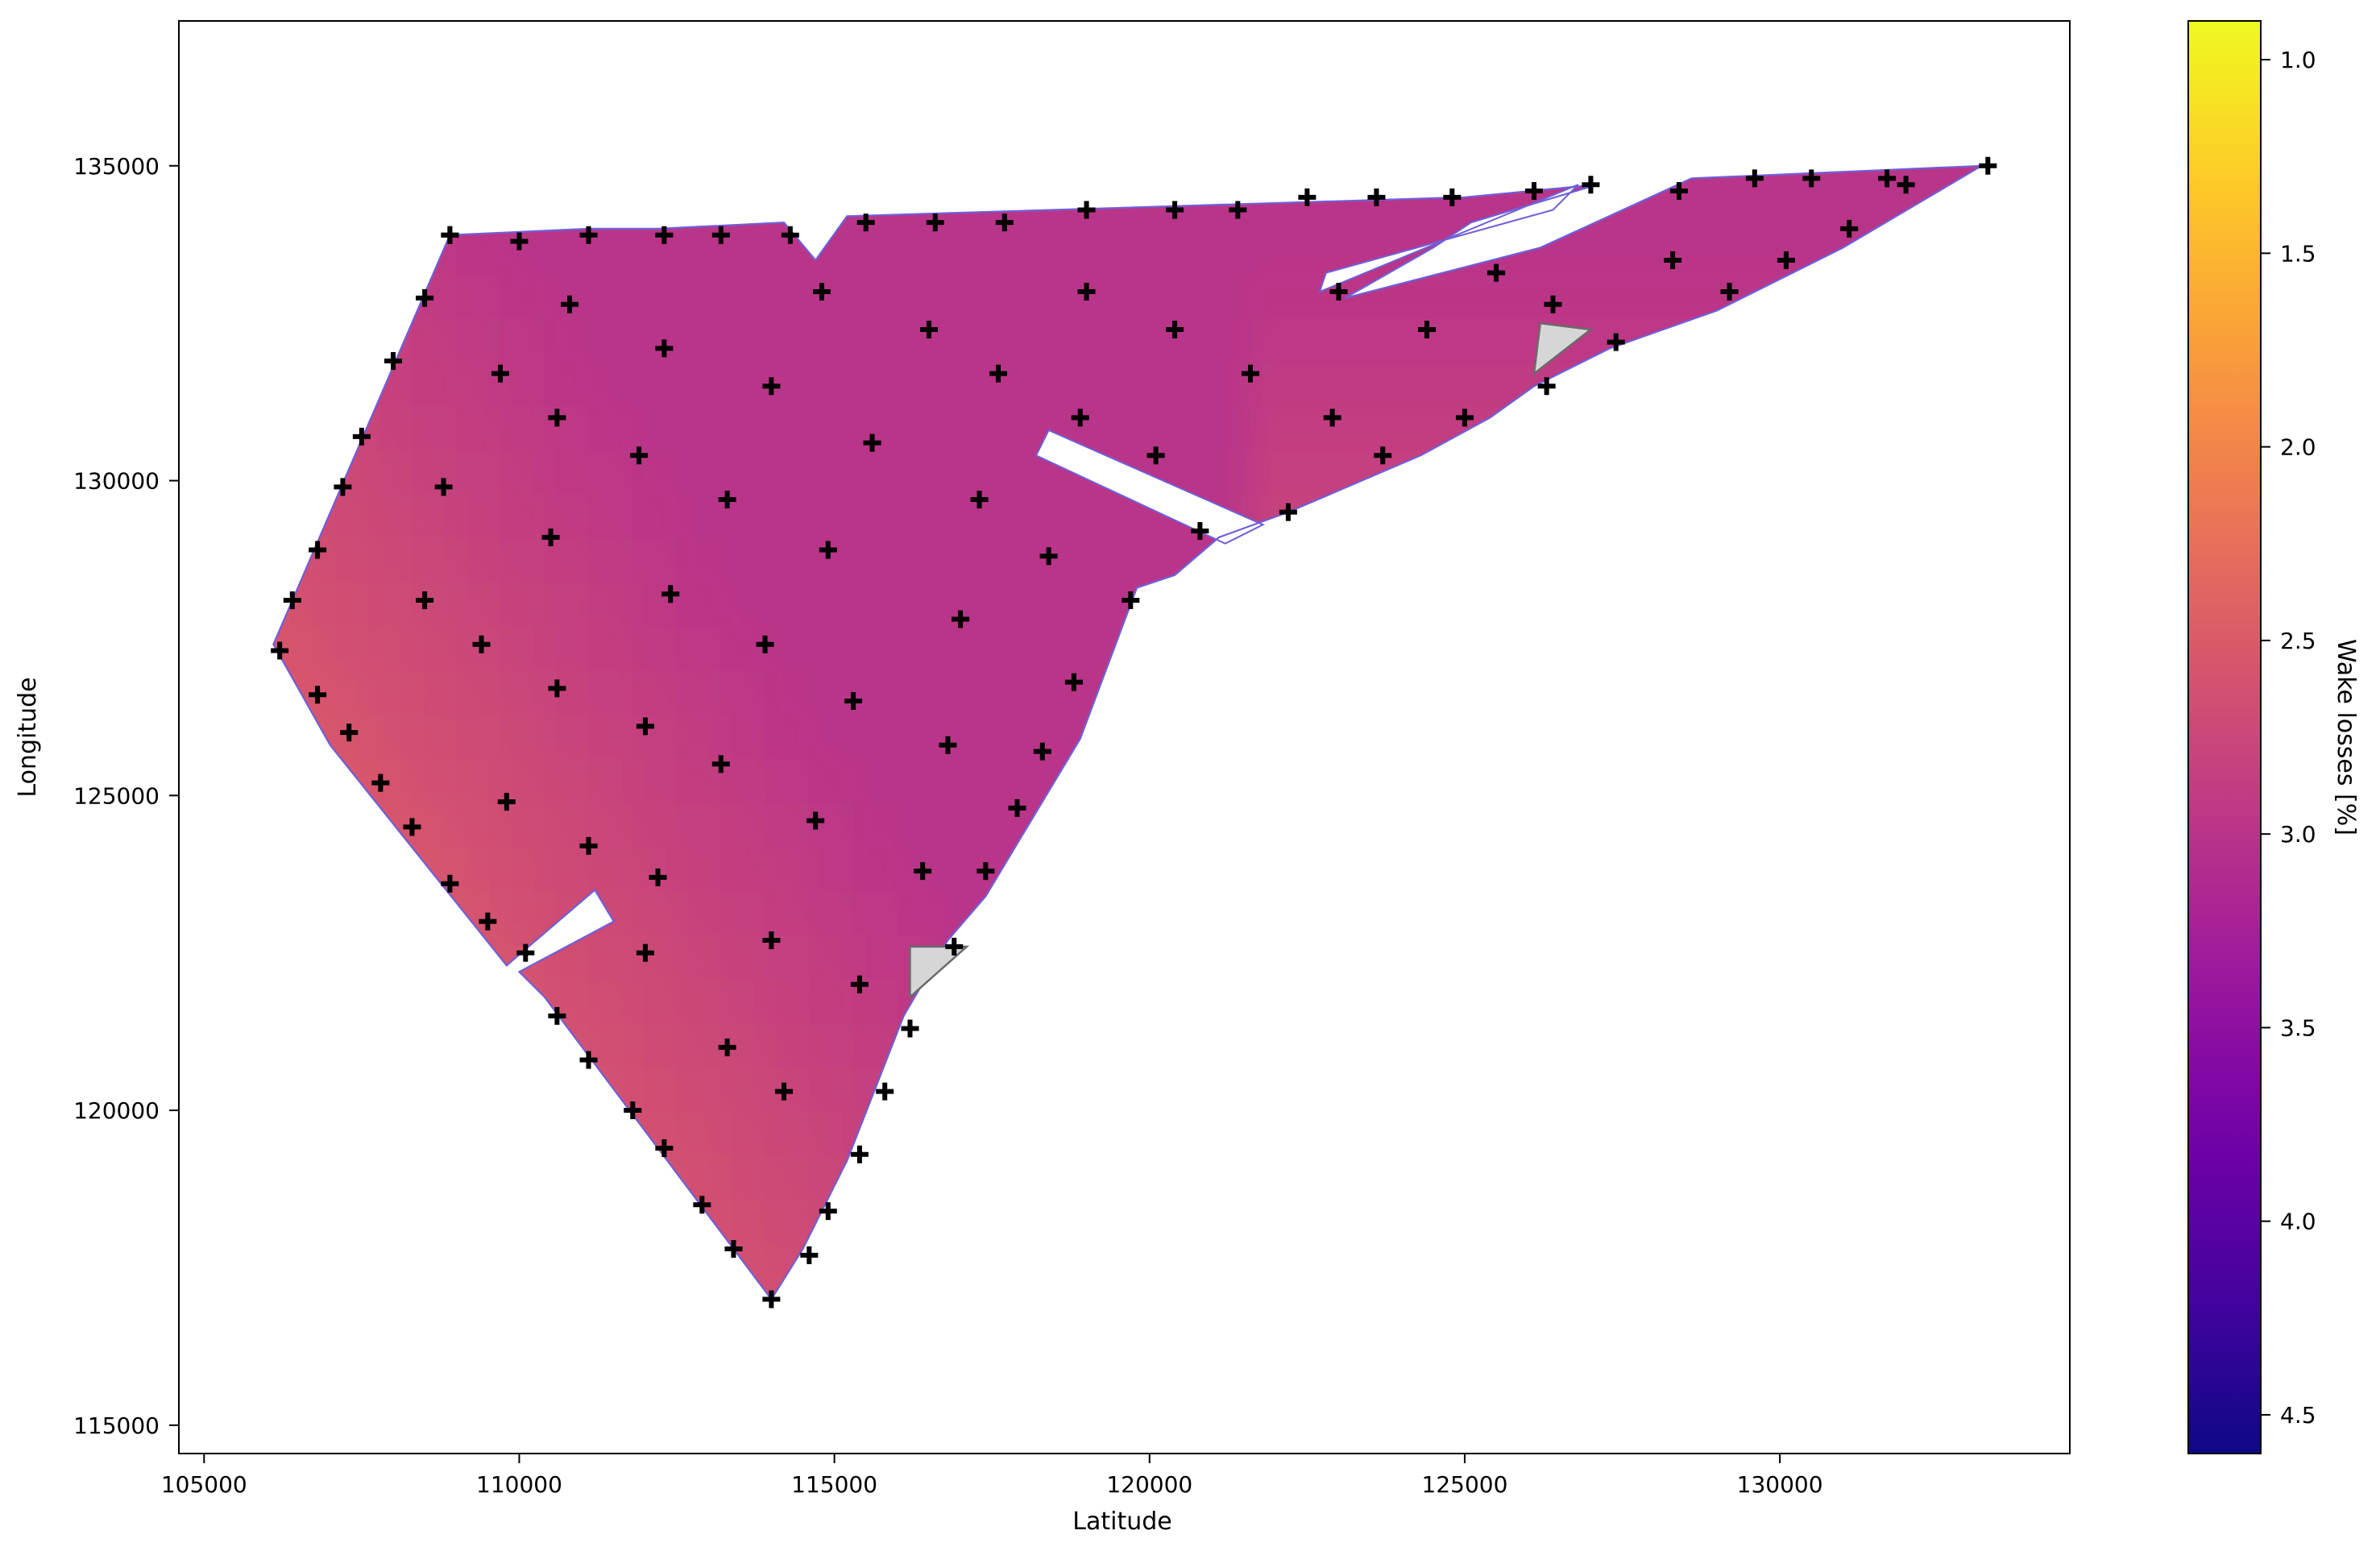 This screenshot has width=2380, height=1547. What do you see at coordinates (2298, 641) in the screenshot?
I see `colorbar-tick-label: 2.5` at bounding box center [2298, 641].